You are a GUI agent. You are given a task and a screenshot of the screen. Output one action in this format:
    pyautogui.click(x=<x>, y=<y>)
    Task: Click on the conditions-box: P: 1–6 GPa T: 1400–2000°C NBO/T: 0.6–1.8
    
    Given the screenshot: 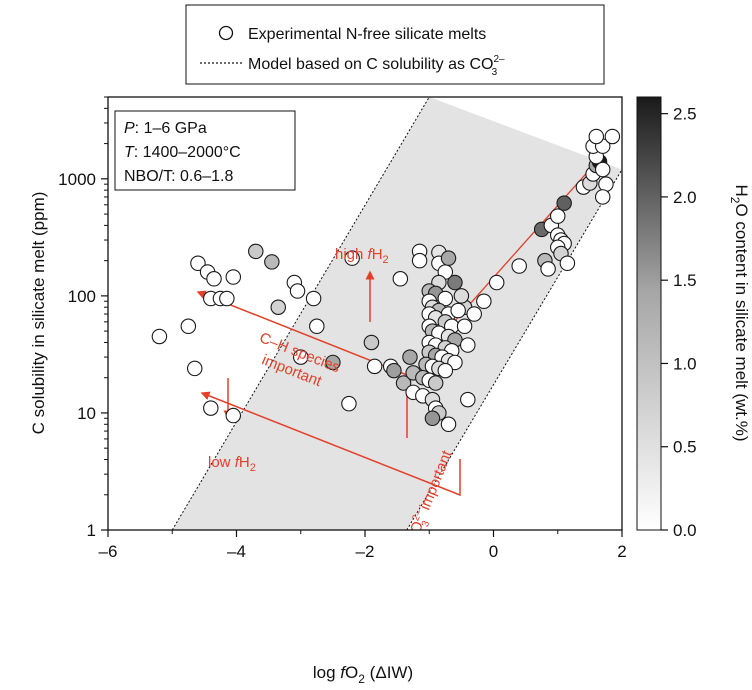 What is the action you would take?
    pyautogui.click(x=205, y=150)
    